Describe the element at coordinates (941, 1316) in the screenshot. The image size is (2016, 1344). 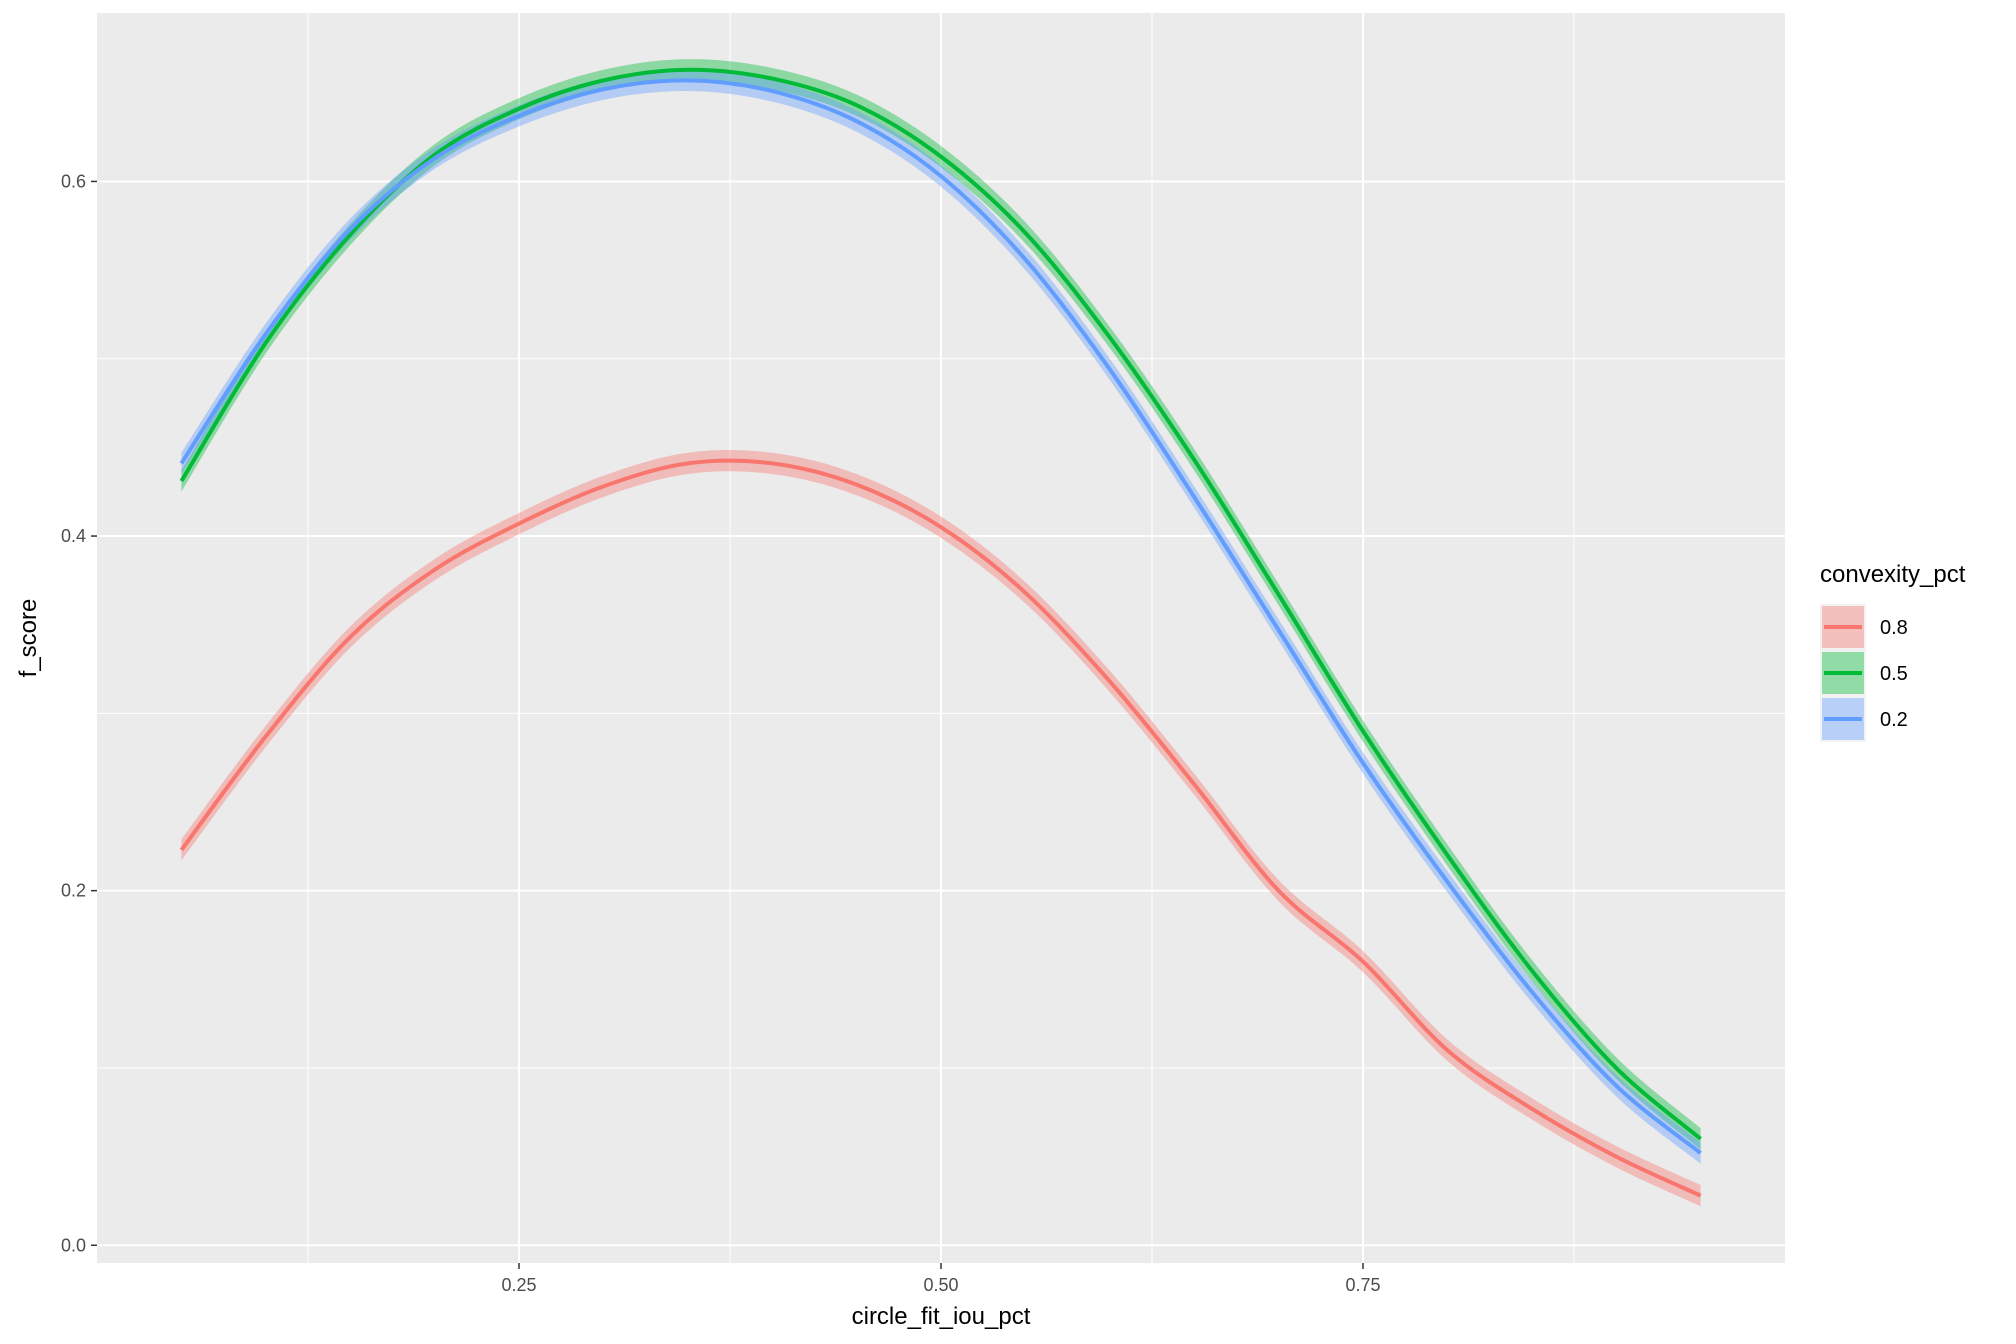
I see `x-axis-title: circle_fit_iou_pct` at that location.